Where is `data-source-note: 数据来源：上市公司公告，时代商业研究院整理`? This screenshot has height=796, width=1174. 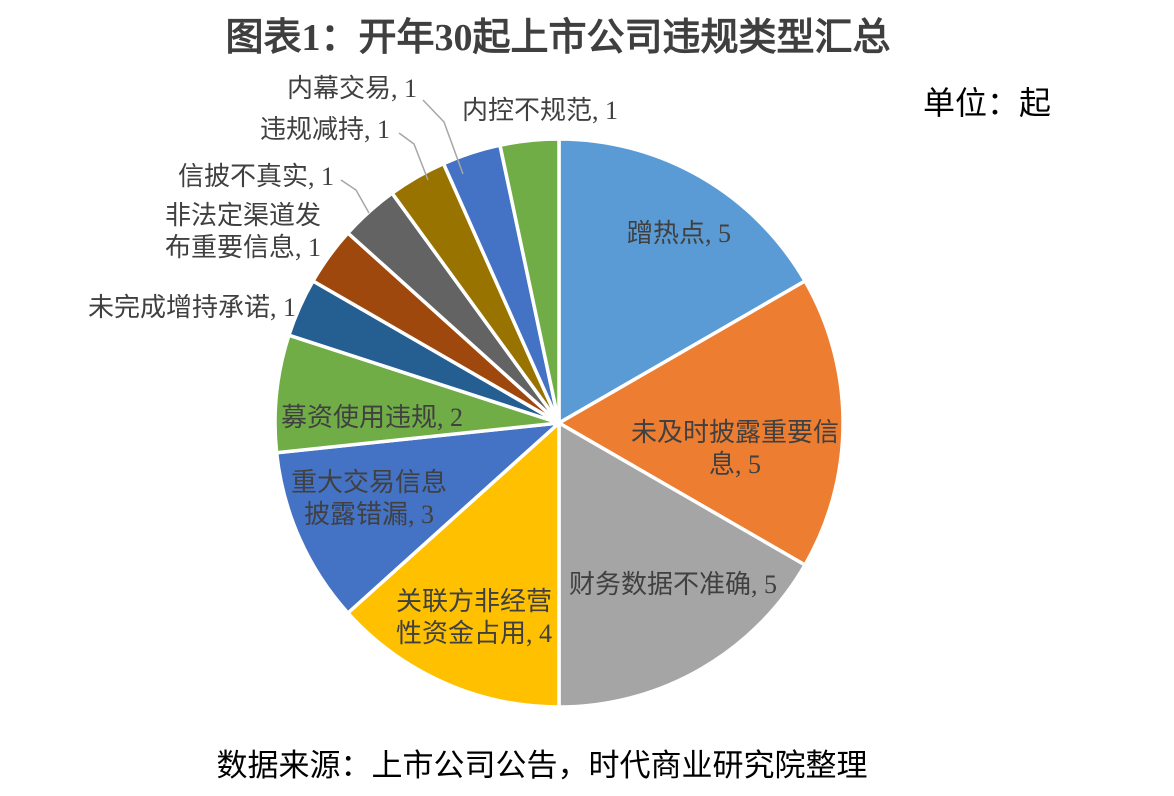 data-source-note: 数据来源：上市公司公告，时代商业研究院整理 is located at coordinates (542, 765).